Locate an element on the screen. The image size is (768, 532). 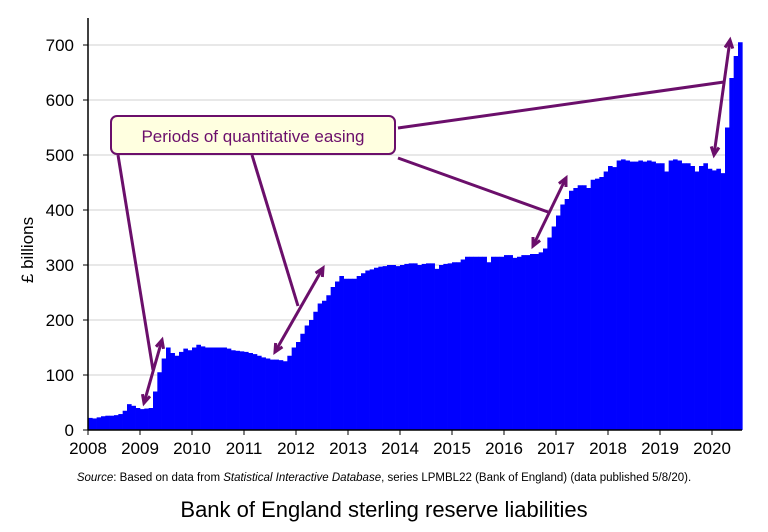
x-tick-label: 2009 is located at coordinates (140, 448).